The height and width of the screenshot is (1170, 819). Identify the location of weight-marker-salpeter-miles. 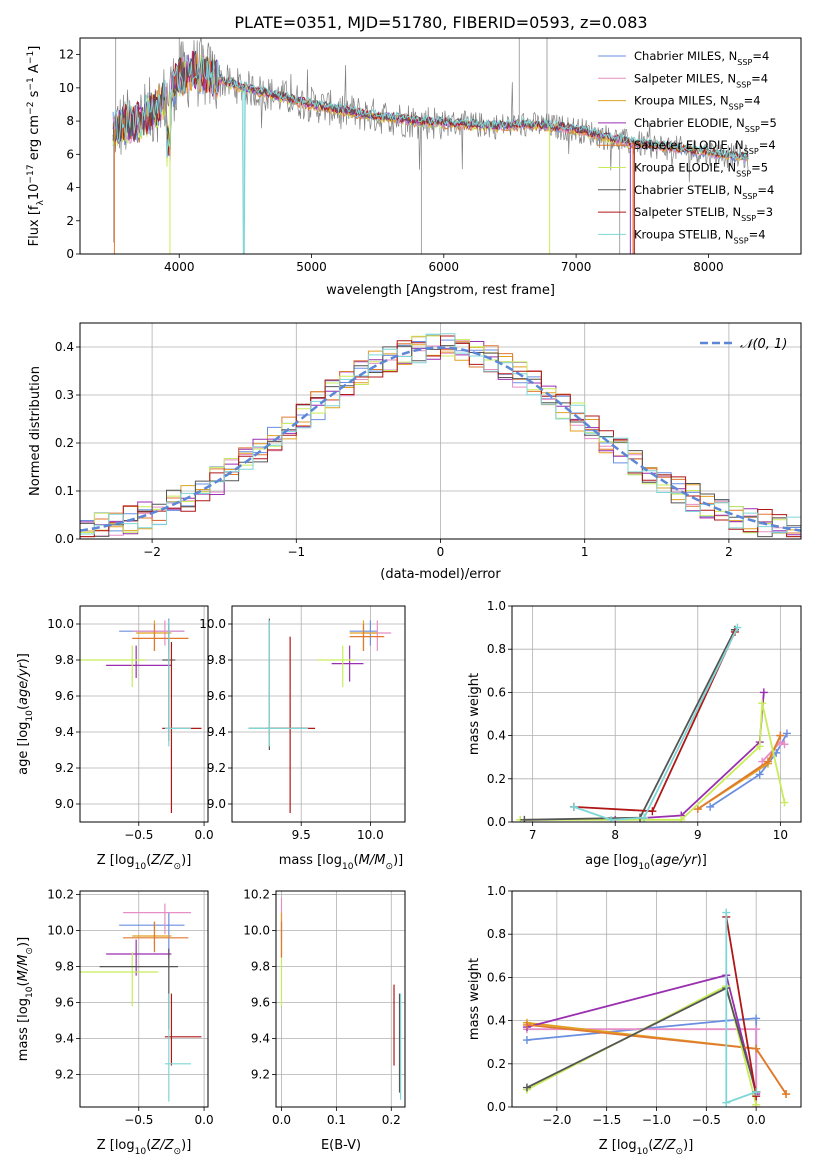
(756, 1029).